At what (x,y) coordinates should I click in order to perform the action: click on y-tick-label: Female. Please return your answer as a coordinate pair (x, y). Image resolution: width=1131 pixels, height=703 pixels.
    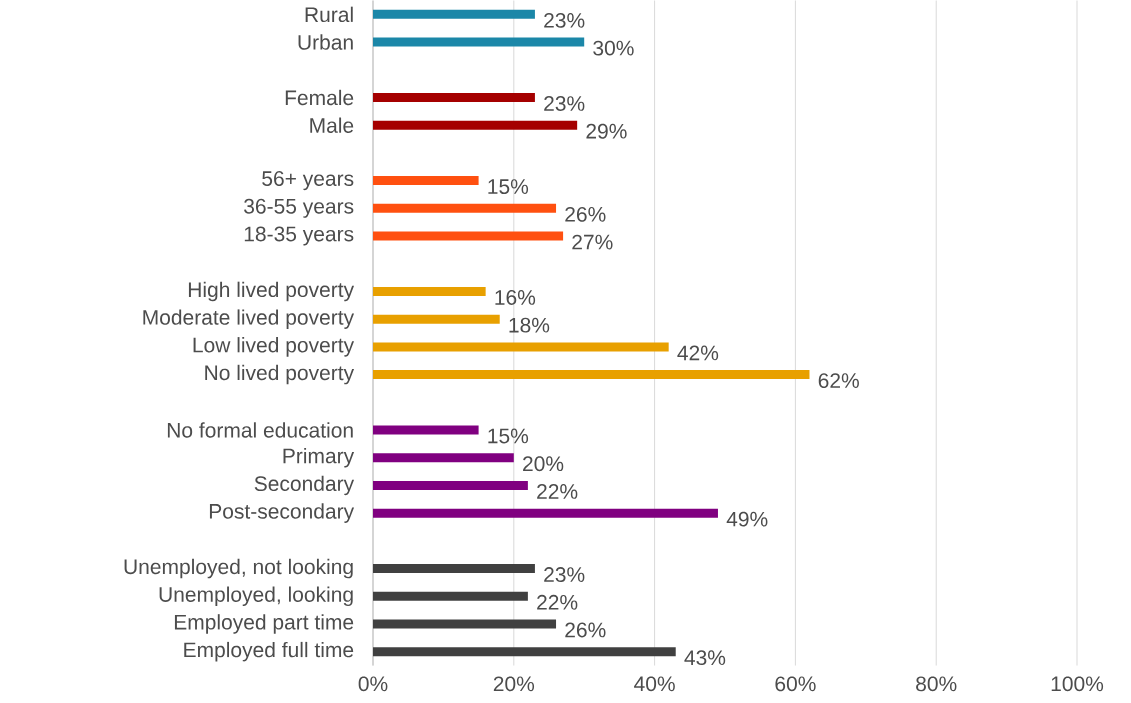
    Looking at the image, I should click on (319, 98).